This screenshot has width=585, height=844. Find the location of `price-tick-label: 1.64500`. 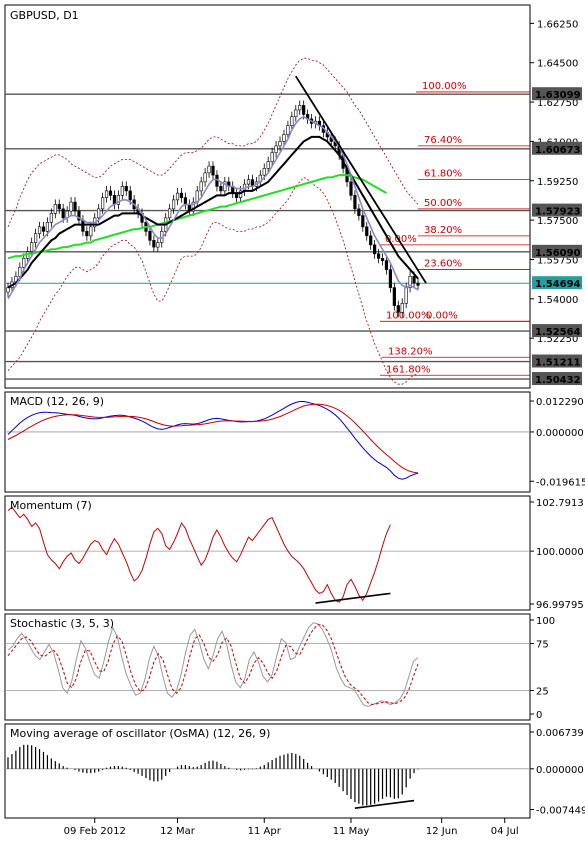

price-tick-label: 1.64500 is located at coordinates (557, 64).